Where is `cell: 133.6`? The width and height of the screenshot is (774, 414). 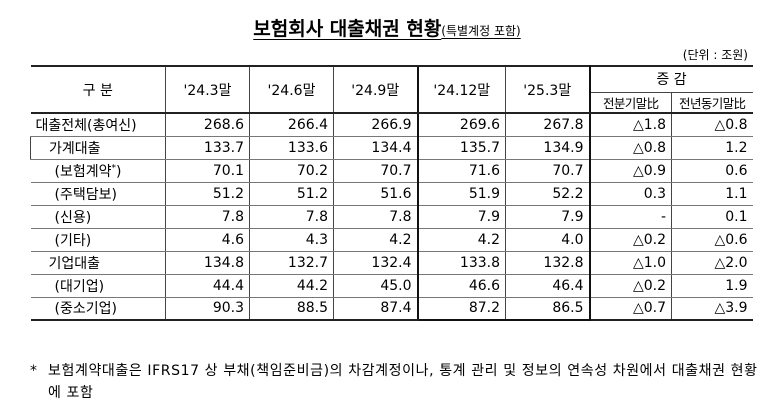 cell: 133.6 is located at coordinates (291, 148).